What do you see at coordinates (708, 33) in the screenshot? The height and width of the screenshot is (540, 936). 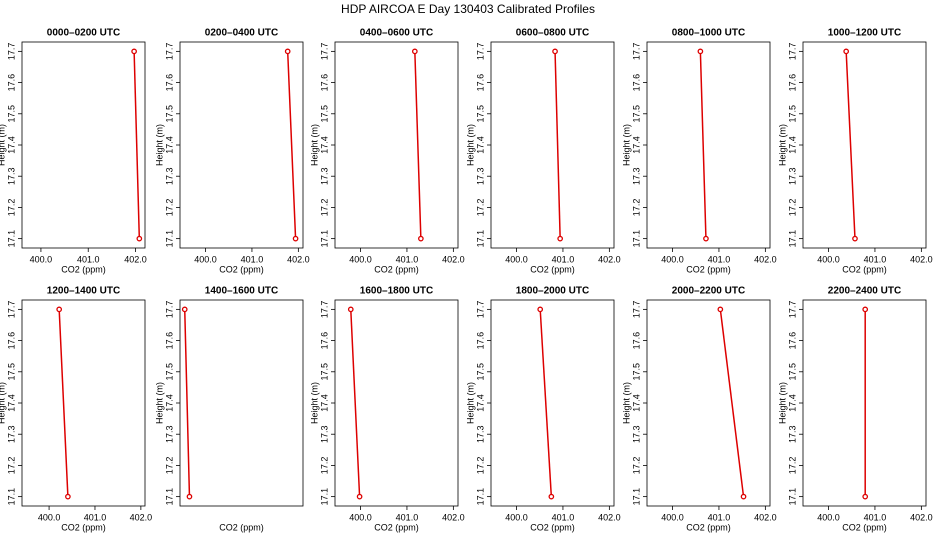 I see `panel-title: 0800–1000 UTC` at bounding box center [708, 33].